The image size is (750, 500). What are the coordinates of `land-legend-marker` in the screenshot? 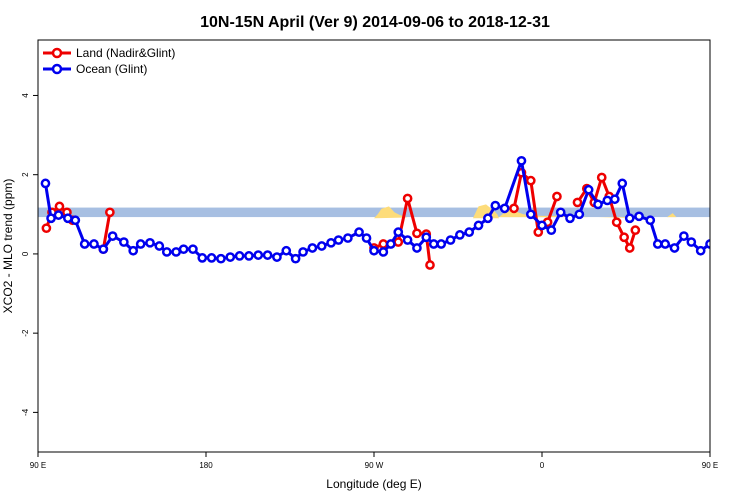 It's located at (57, 53).